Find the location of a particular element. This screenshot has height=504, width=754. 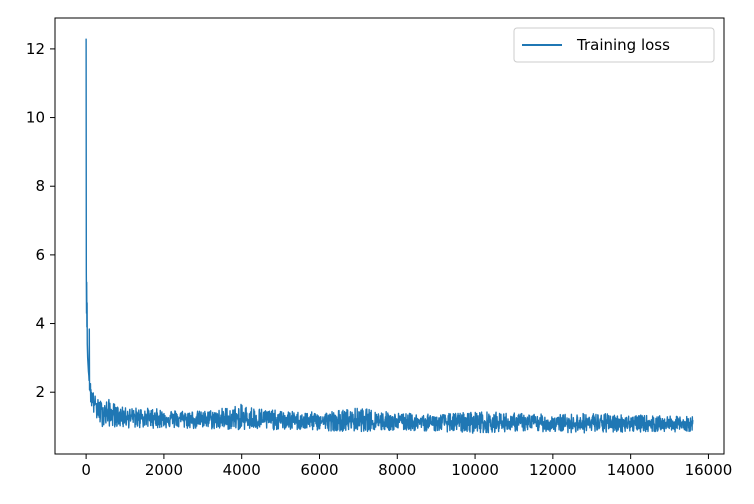

y-tick-label: 2 is located at coordinates (40, 392).